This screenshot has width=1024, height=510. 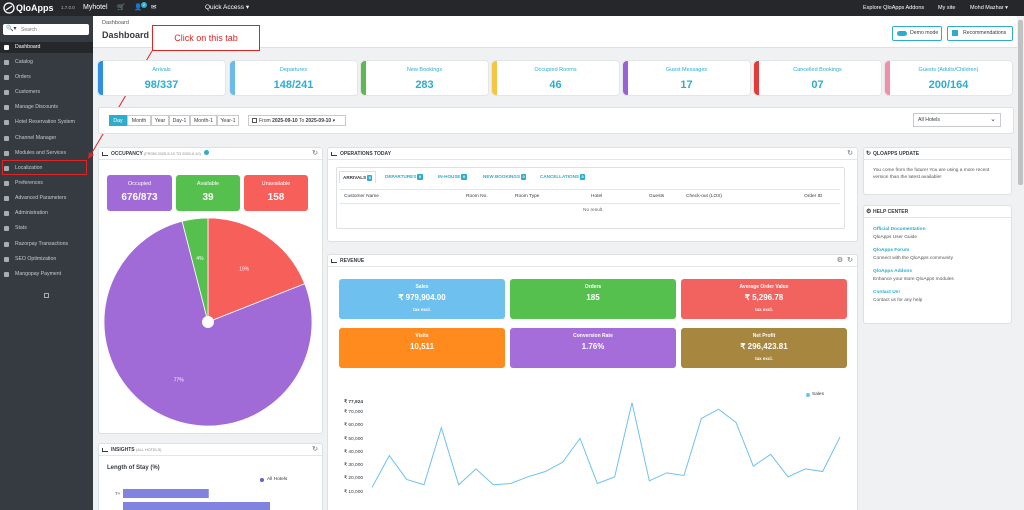 I want to click on qloapps-logo-icon, so click(x=9, y=8).